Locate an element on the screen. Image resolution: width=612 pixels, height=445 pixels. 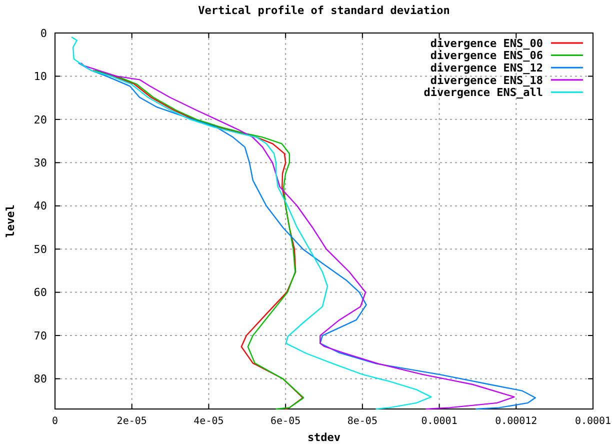
x-tick-label: 0 is located at coordinates (55, 421).